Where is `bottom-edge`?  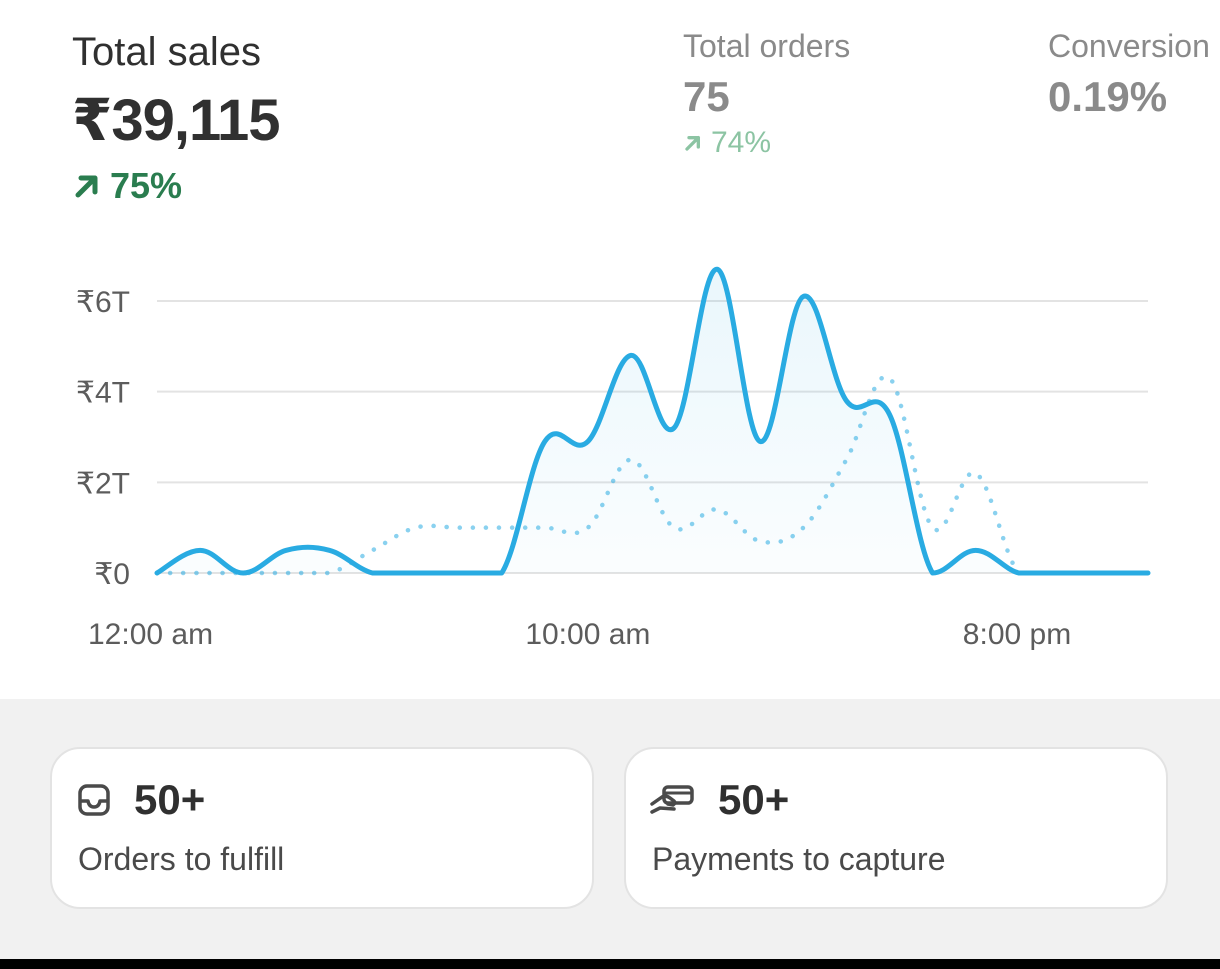 bottom-edge is located at coordinates (610, 964).